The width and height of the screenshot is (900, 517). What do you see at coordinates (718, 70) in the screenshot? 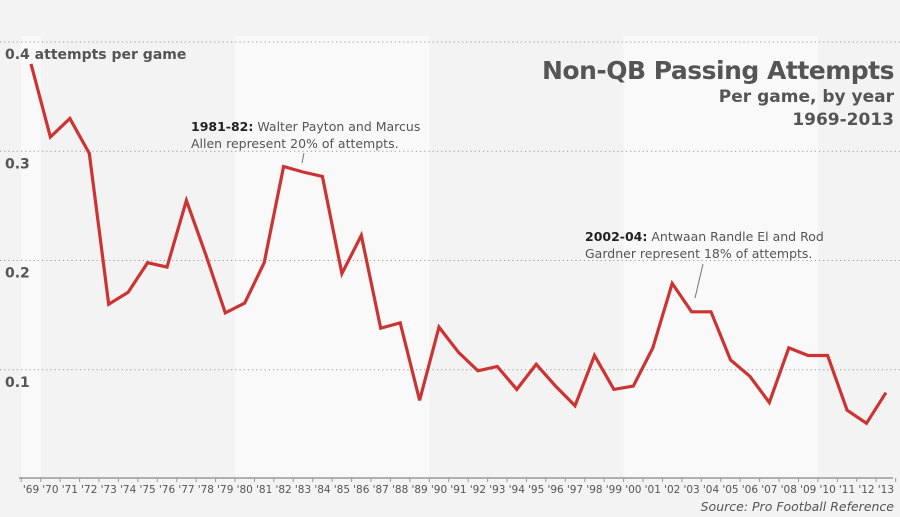
I see `chart-title: Non-QB Passing Attempts` at bounding box center [718, 70].